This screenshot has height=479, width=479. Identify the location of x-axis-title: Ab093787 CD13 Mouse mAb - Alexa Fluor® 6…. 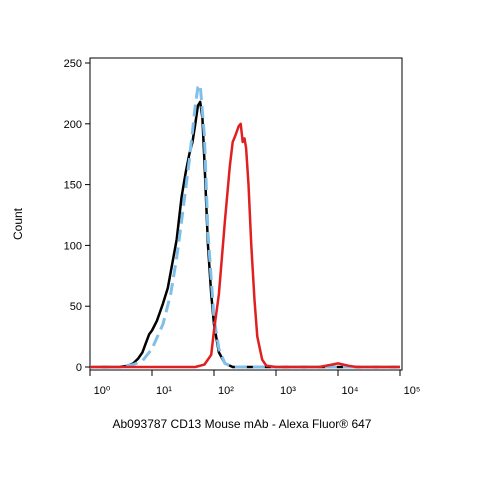
(242, 424).